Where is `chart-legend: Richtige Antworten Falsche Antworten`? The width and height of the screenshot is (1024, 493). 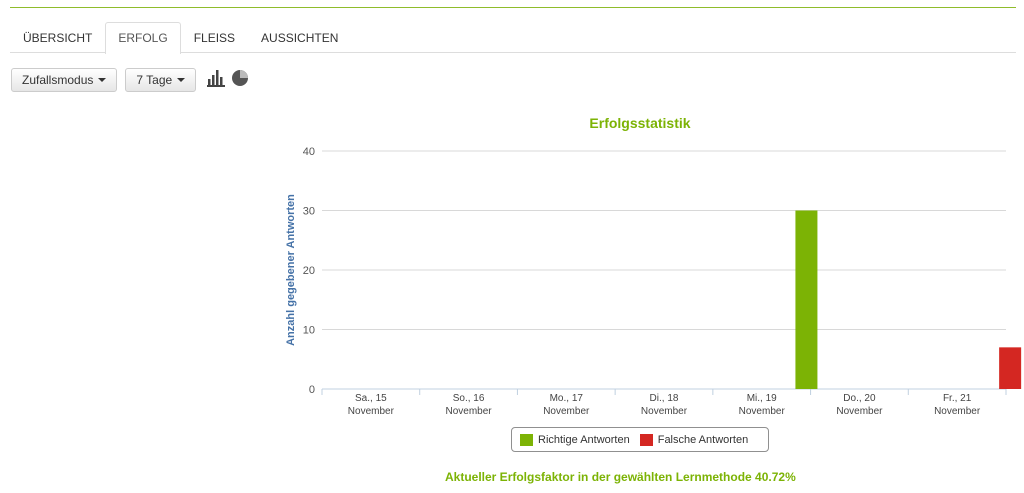
chart-legend: Richtige Antworten Falsche Antworten is located at coordinates (640, 439).